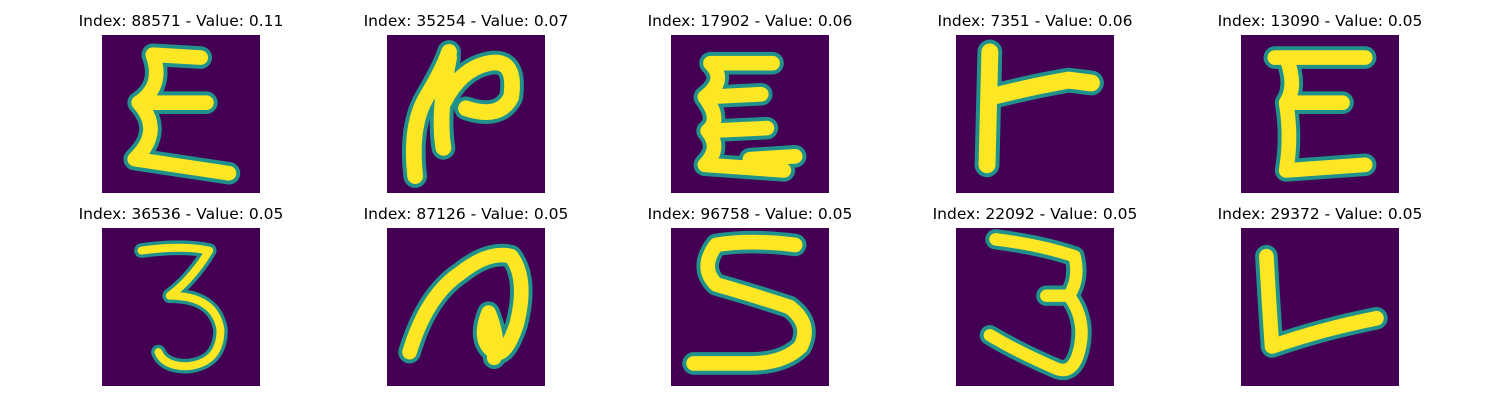  What do you see at coordinates (750, 214) in the screenshot?
I see `panel-title: Index: 96758 - Value: 0.05` at bounding box center [750, 214].